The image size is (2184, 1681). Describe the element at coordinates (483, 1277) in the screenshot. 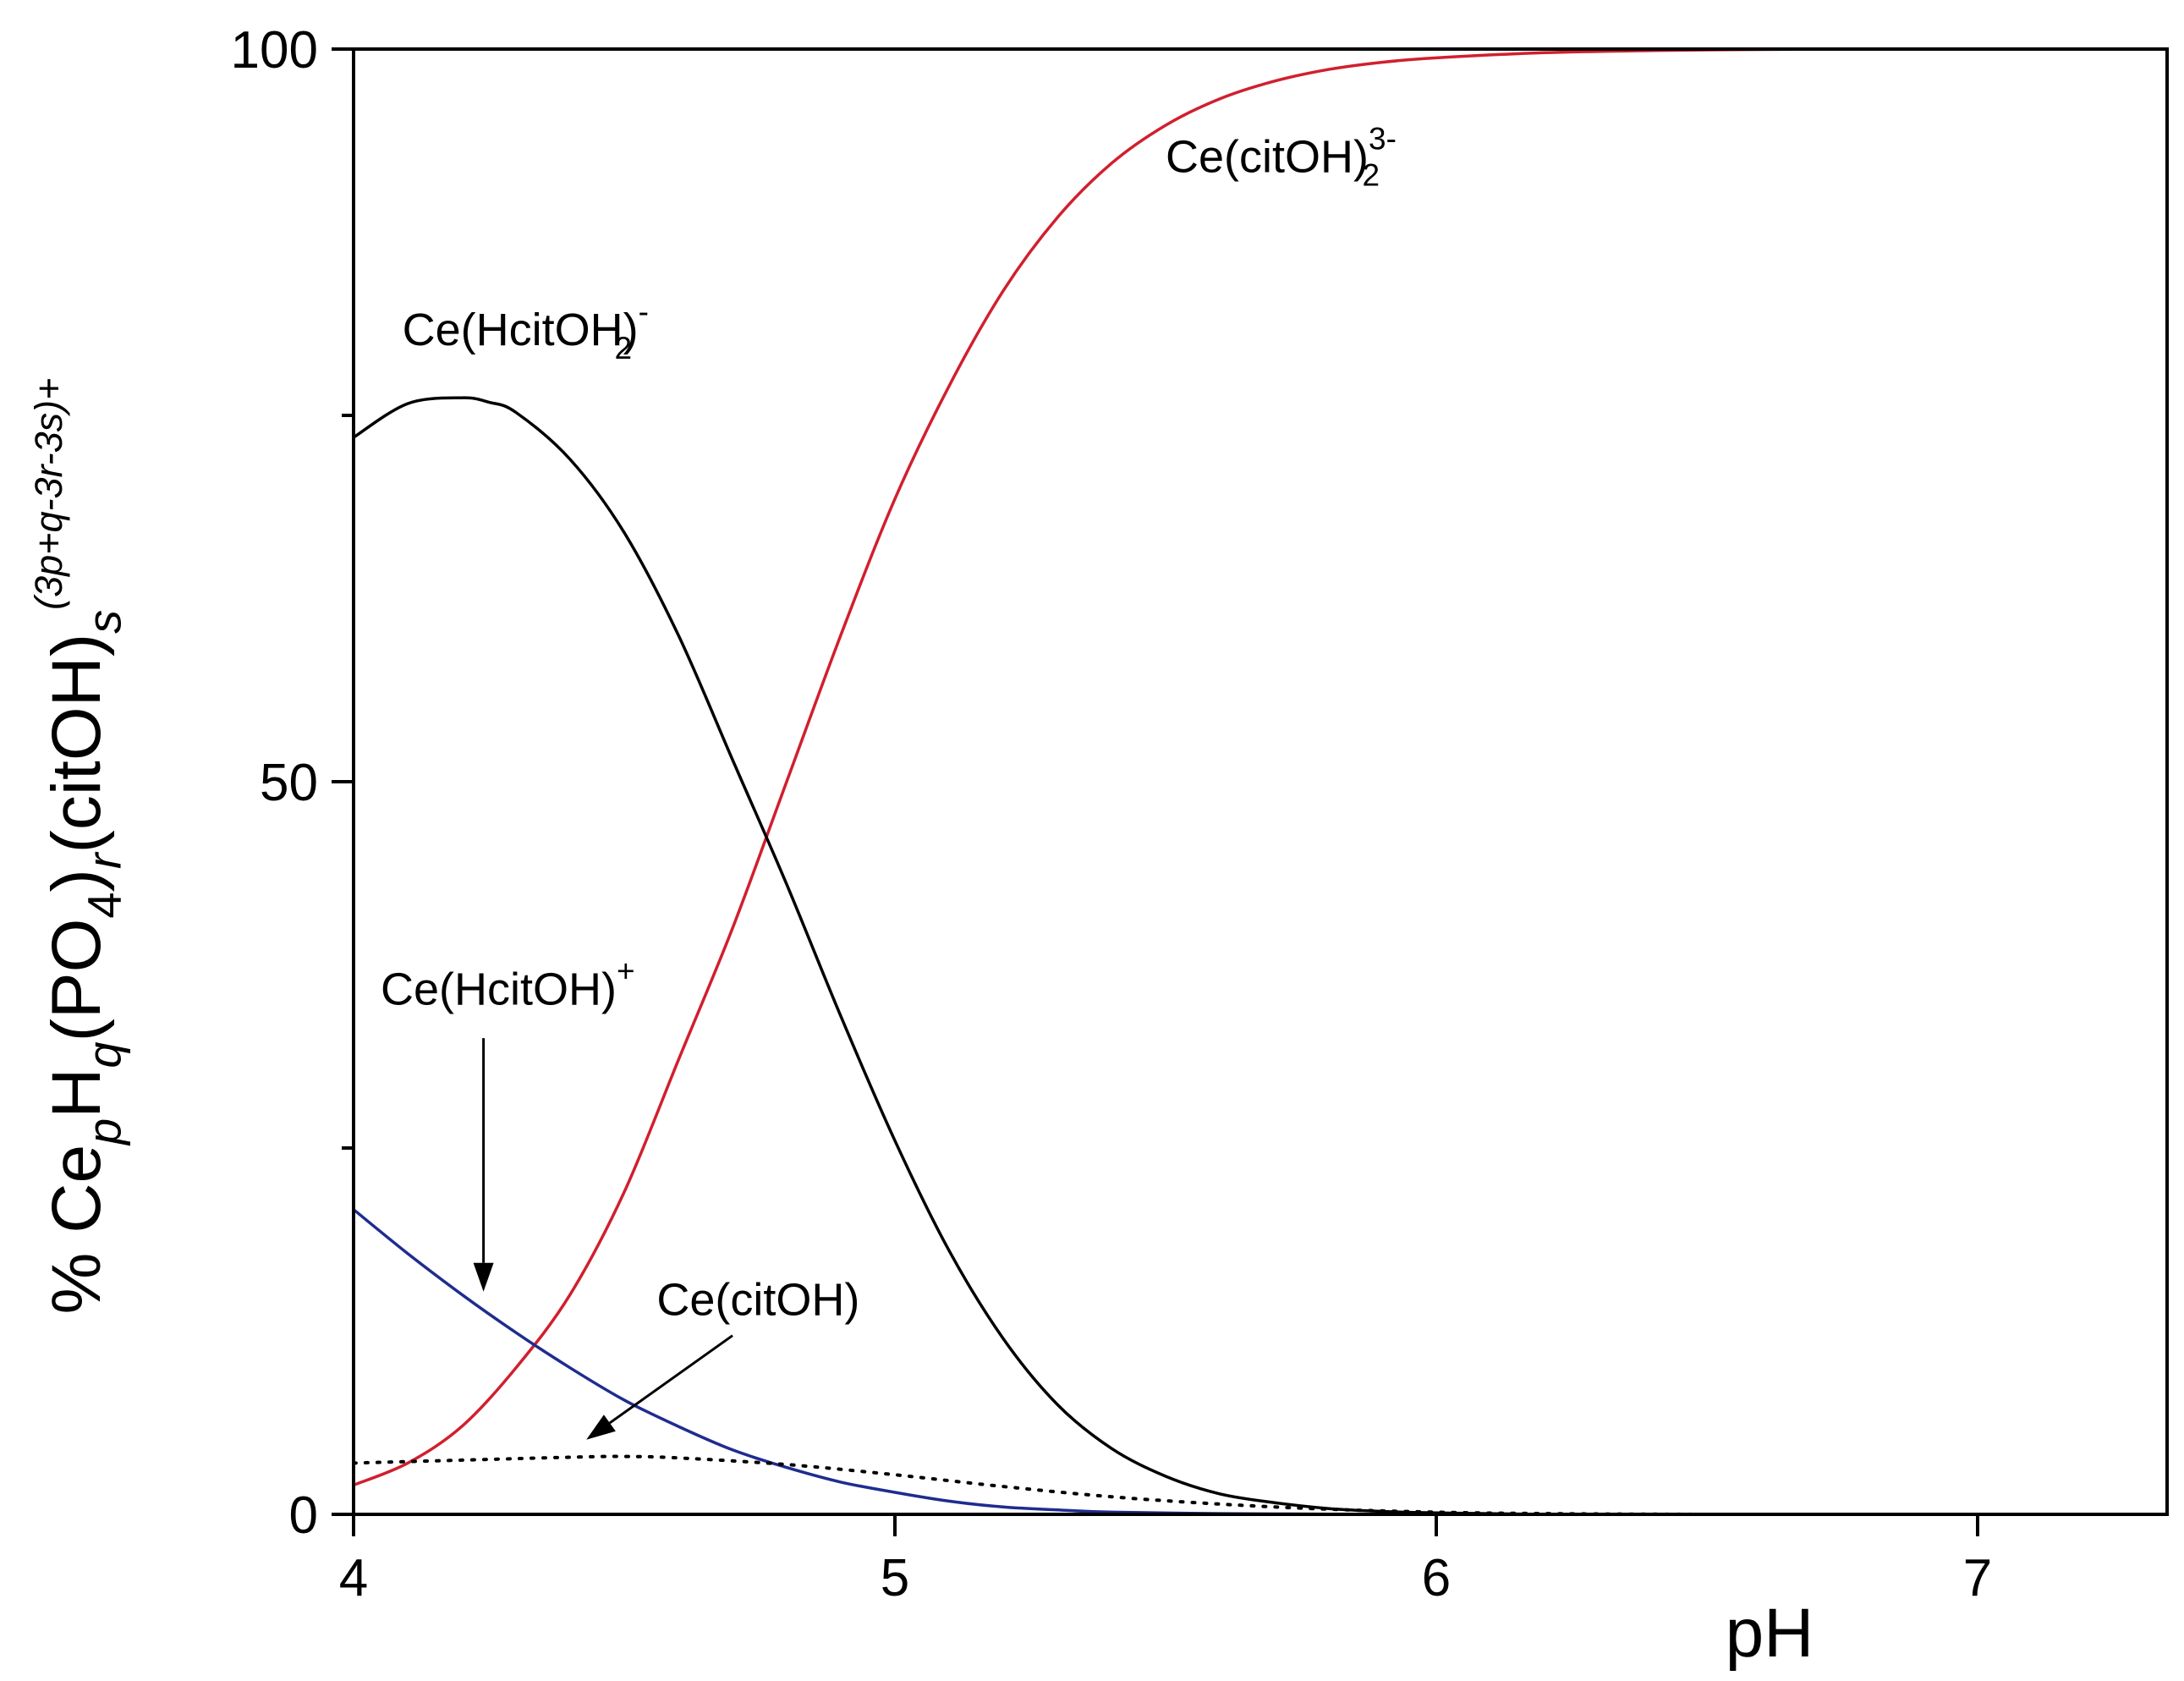

I see `arrow-hcitoh-head` at that location.